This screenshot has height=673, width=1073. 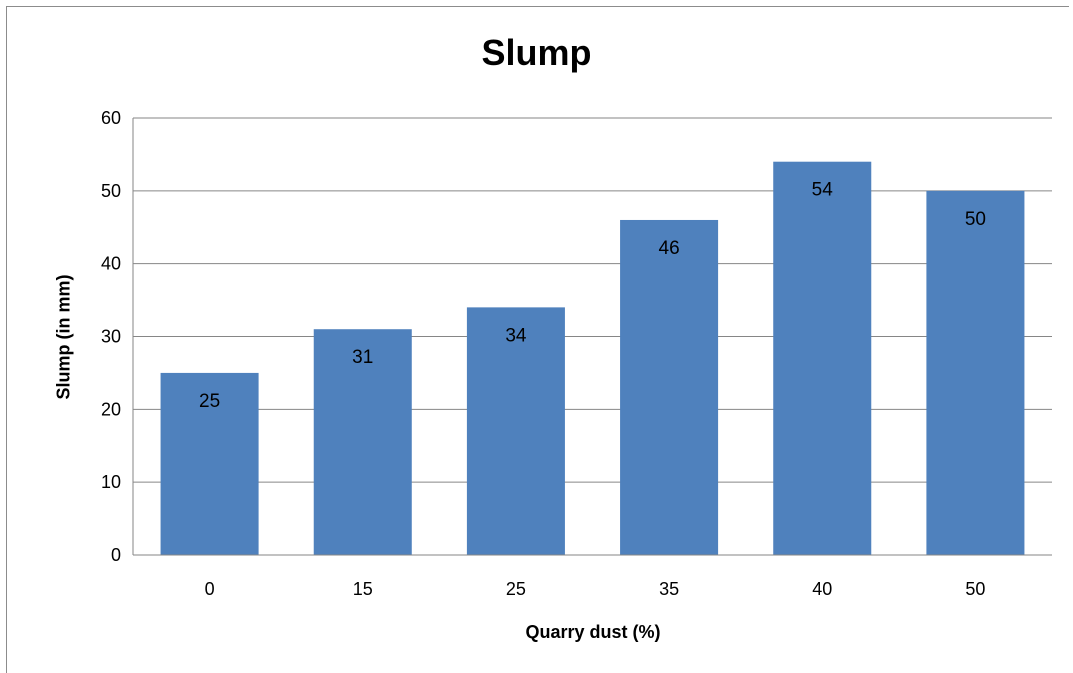 What do you see at coordinates (116, 555) in the screenshot?
I see `y-tick-label: 0` at bounding box center [116, 555].